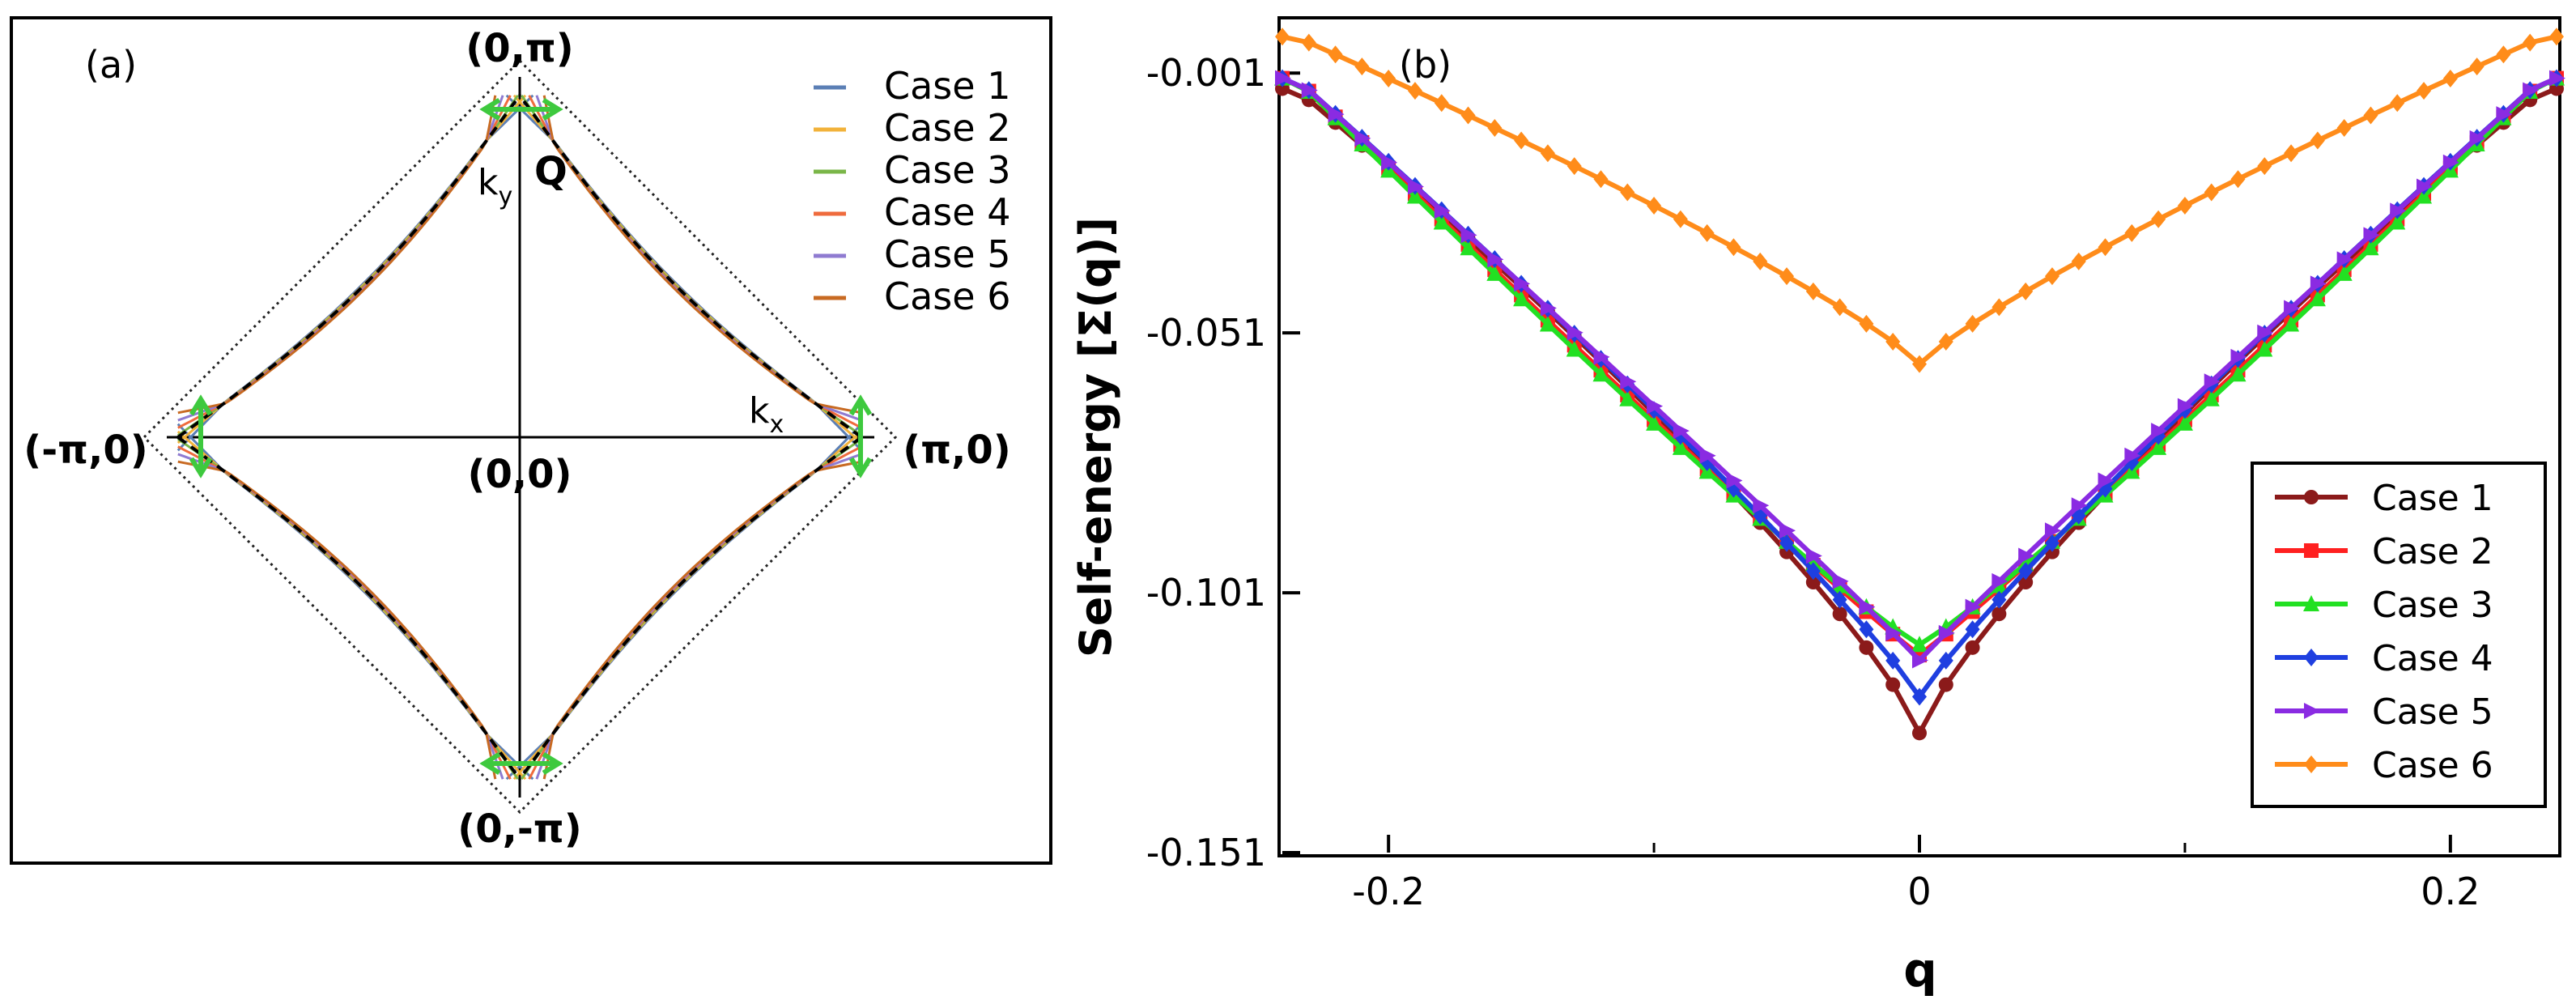  Describe the element at coordinates (2450, 891) in the screenshot. I see `x-tick-label-2: 0.2` at that location.